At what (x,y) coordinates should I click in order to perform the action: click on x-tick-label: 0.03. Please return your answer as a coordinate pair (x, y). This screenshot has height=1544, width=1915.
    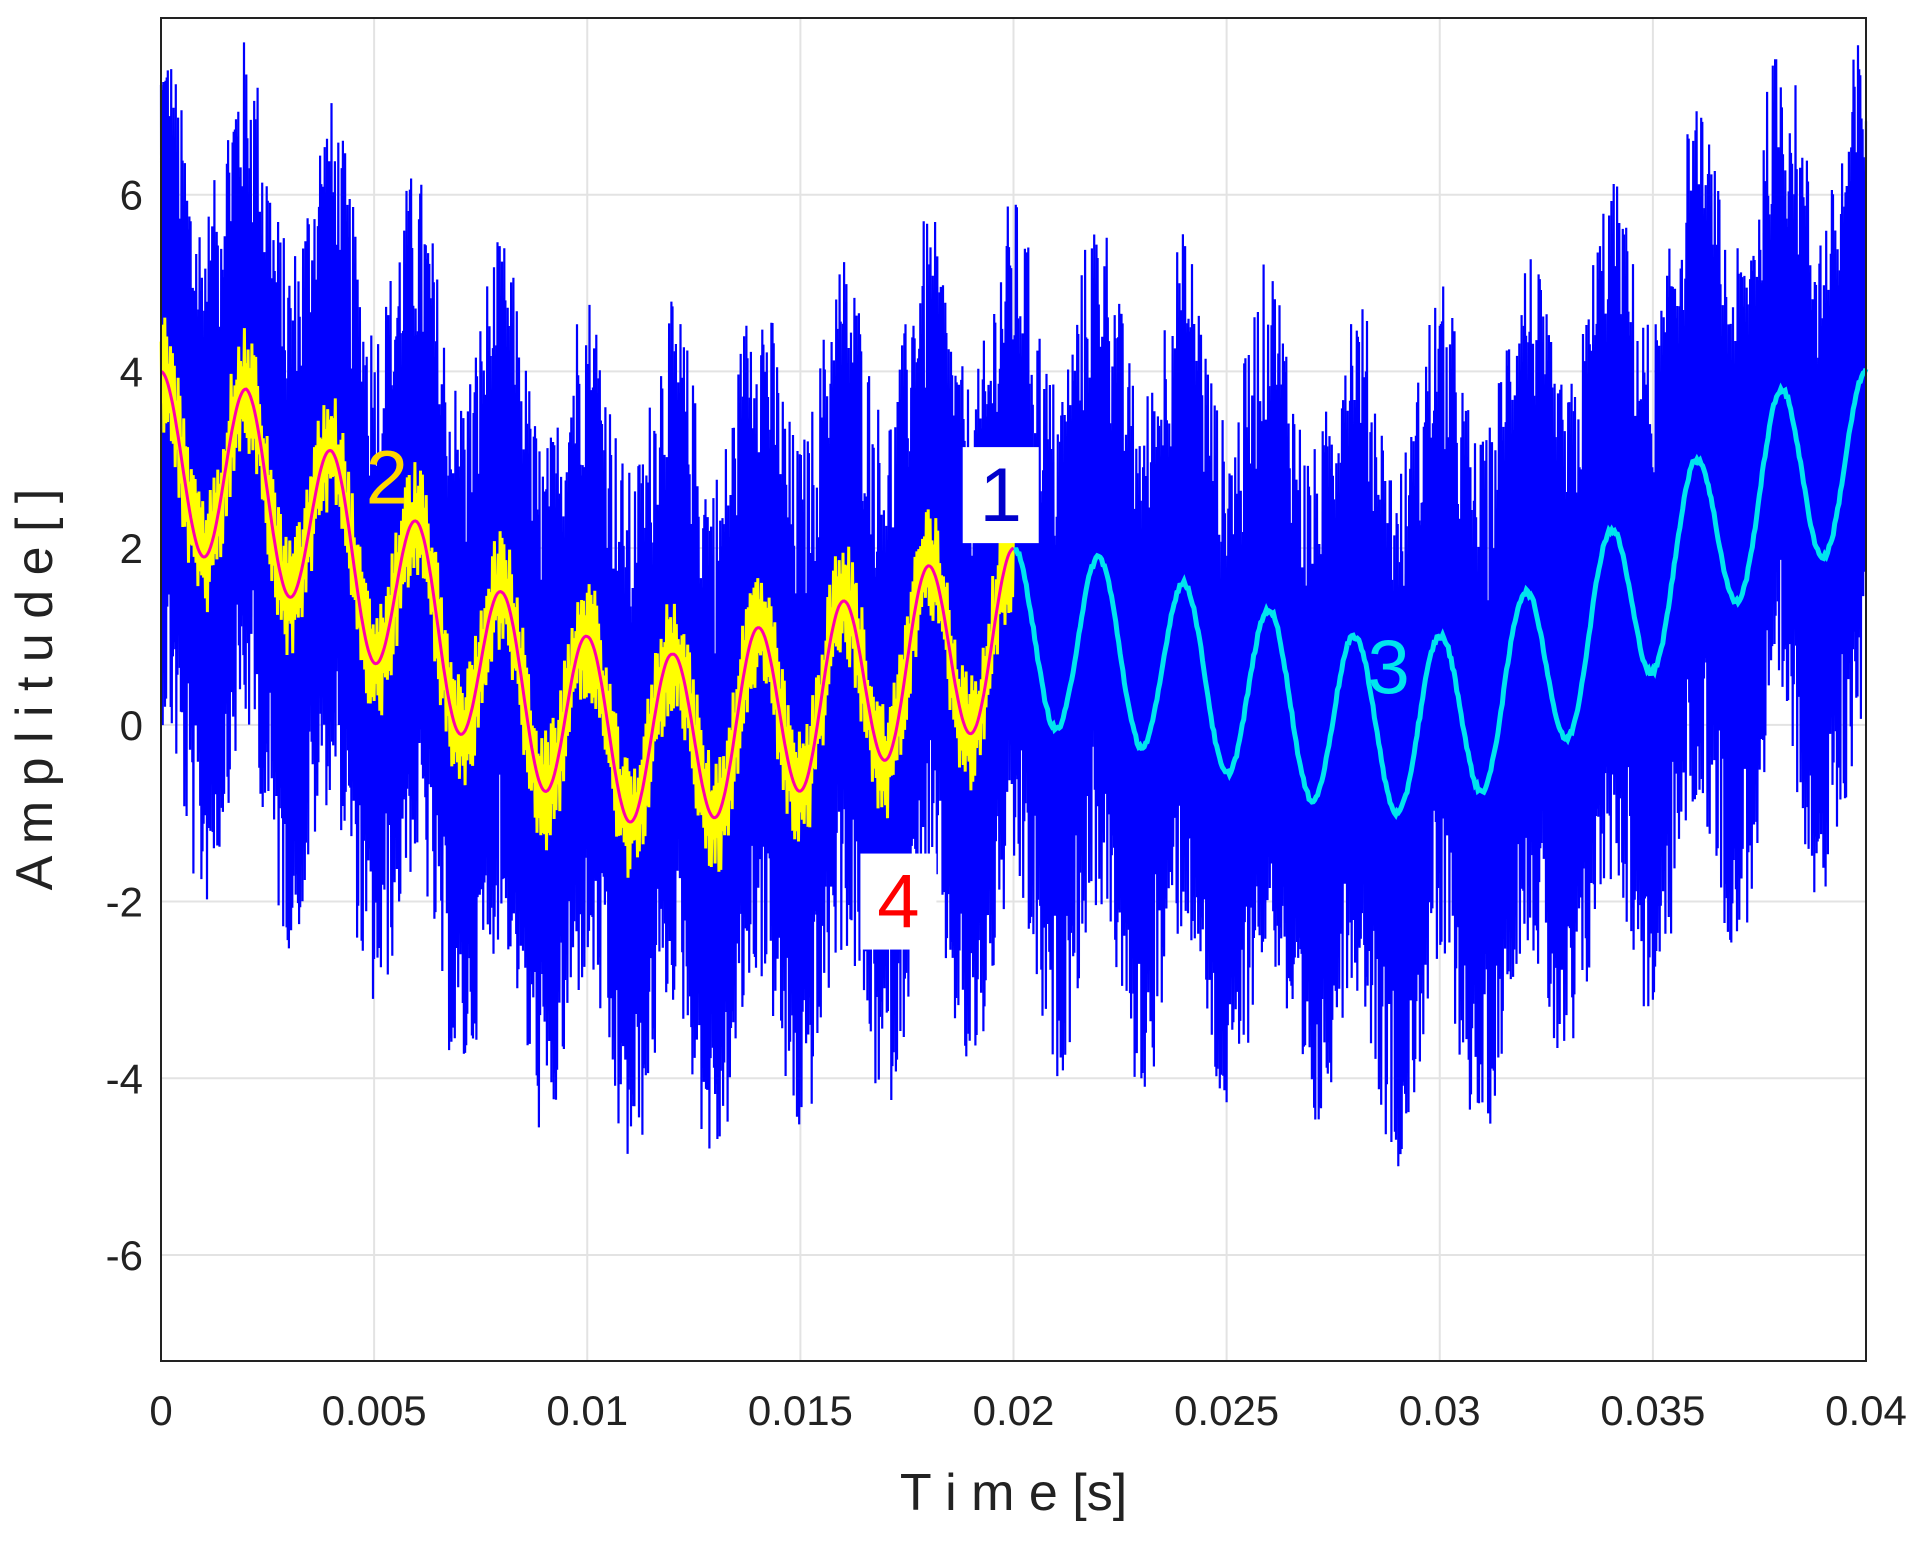
    Looking at the image, I should click on (1440, 1410).